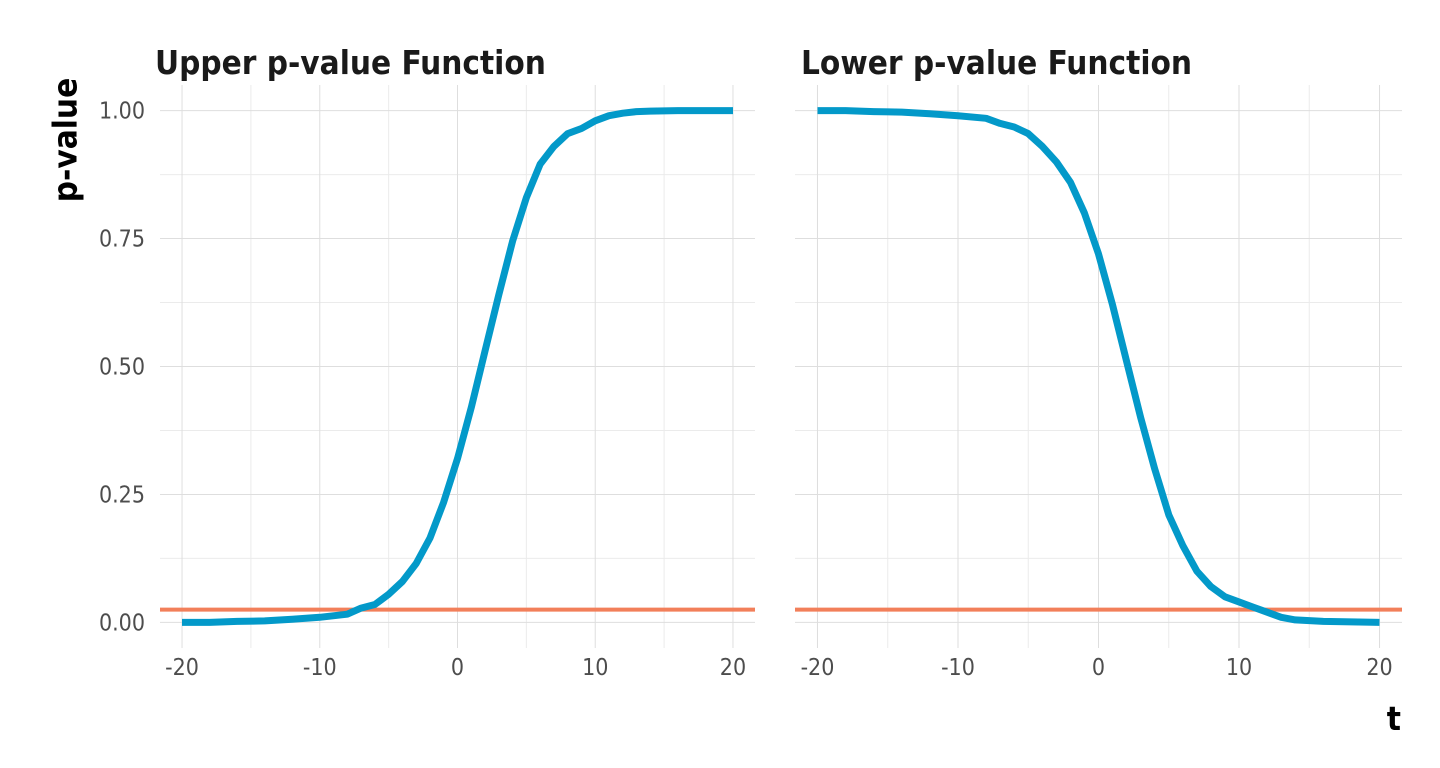  Describe the element at coordinates (122, 495) in the screenshot. I see `y-tick-label: 0.25` at that location.